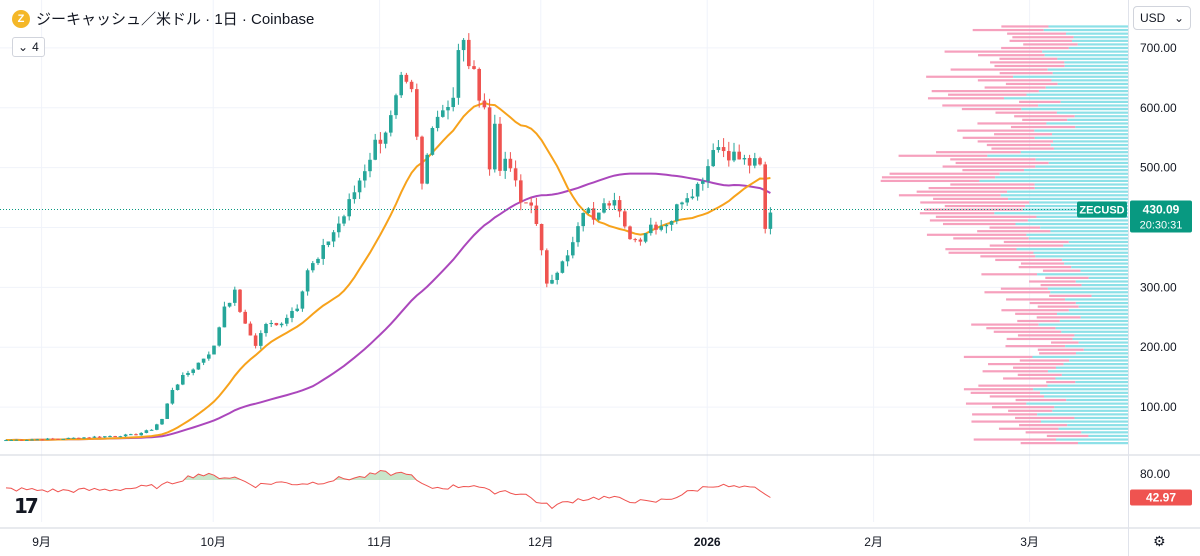 Image resolution: width=1200 pixels, height=556 pixels. Describe the element at coordinates (1162, 18) in the screenshot. I see `currency-select: USD ⌄` at that location.